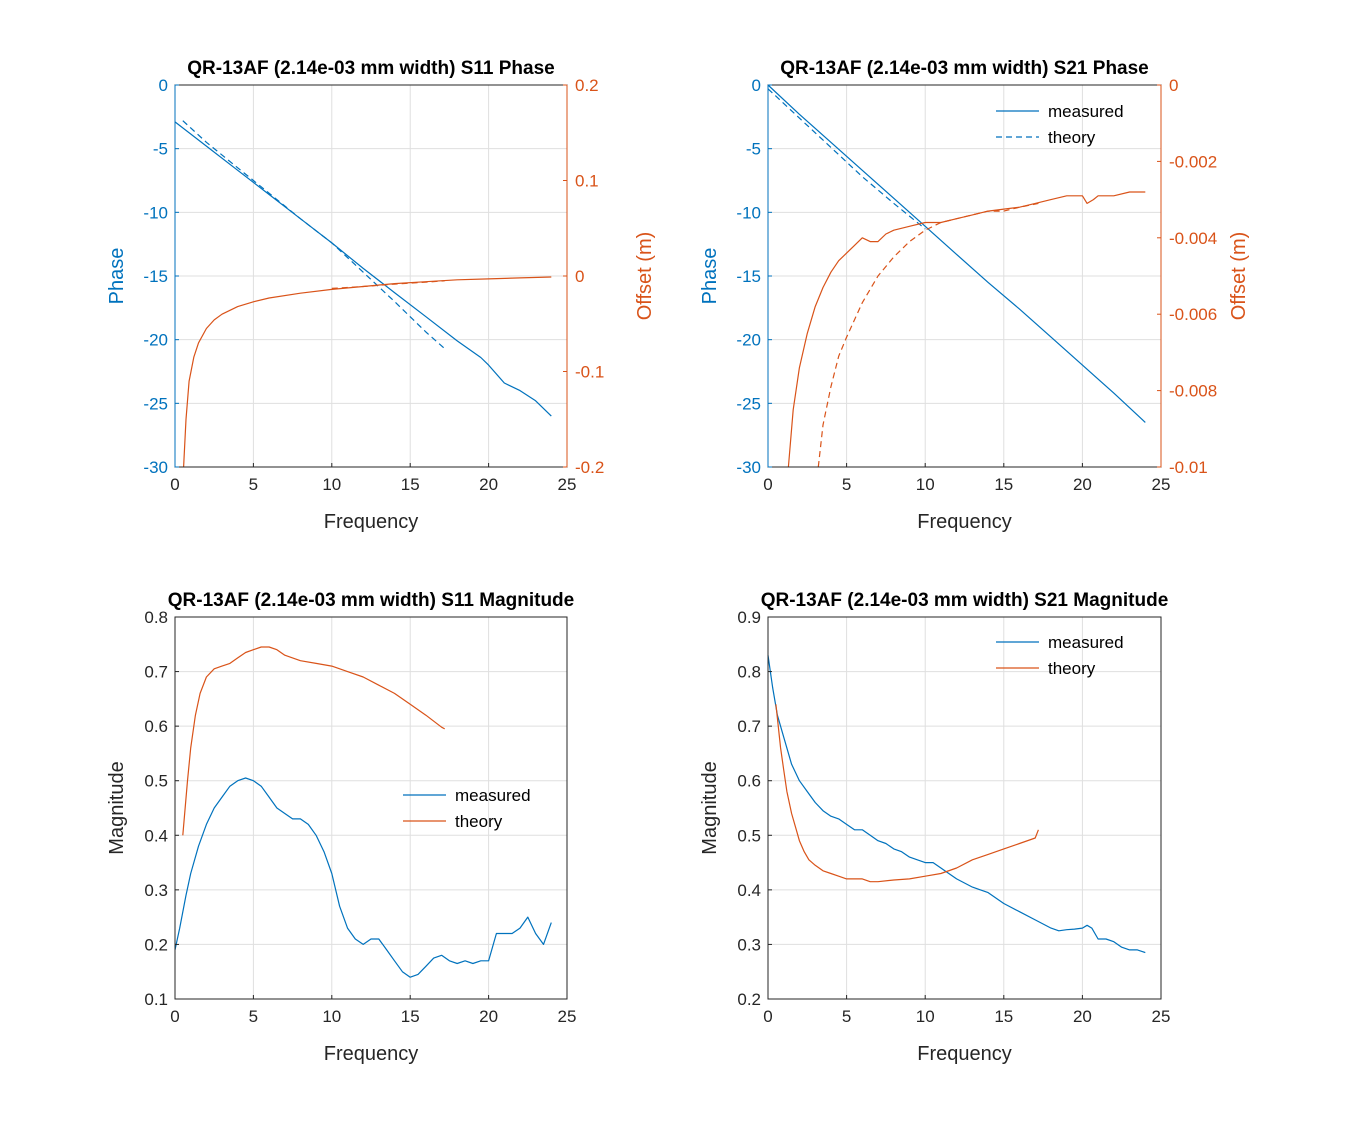  Describe the element at coordinates (156, 726) in the screenshot. I see `y-tick-label: 0.6` at that location.